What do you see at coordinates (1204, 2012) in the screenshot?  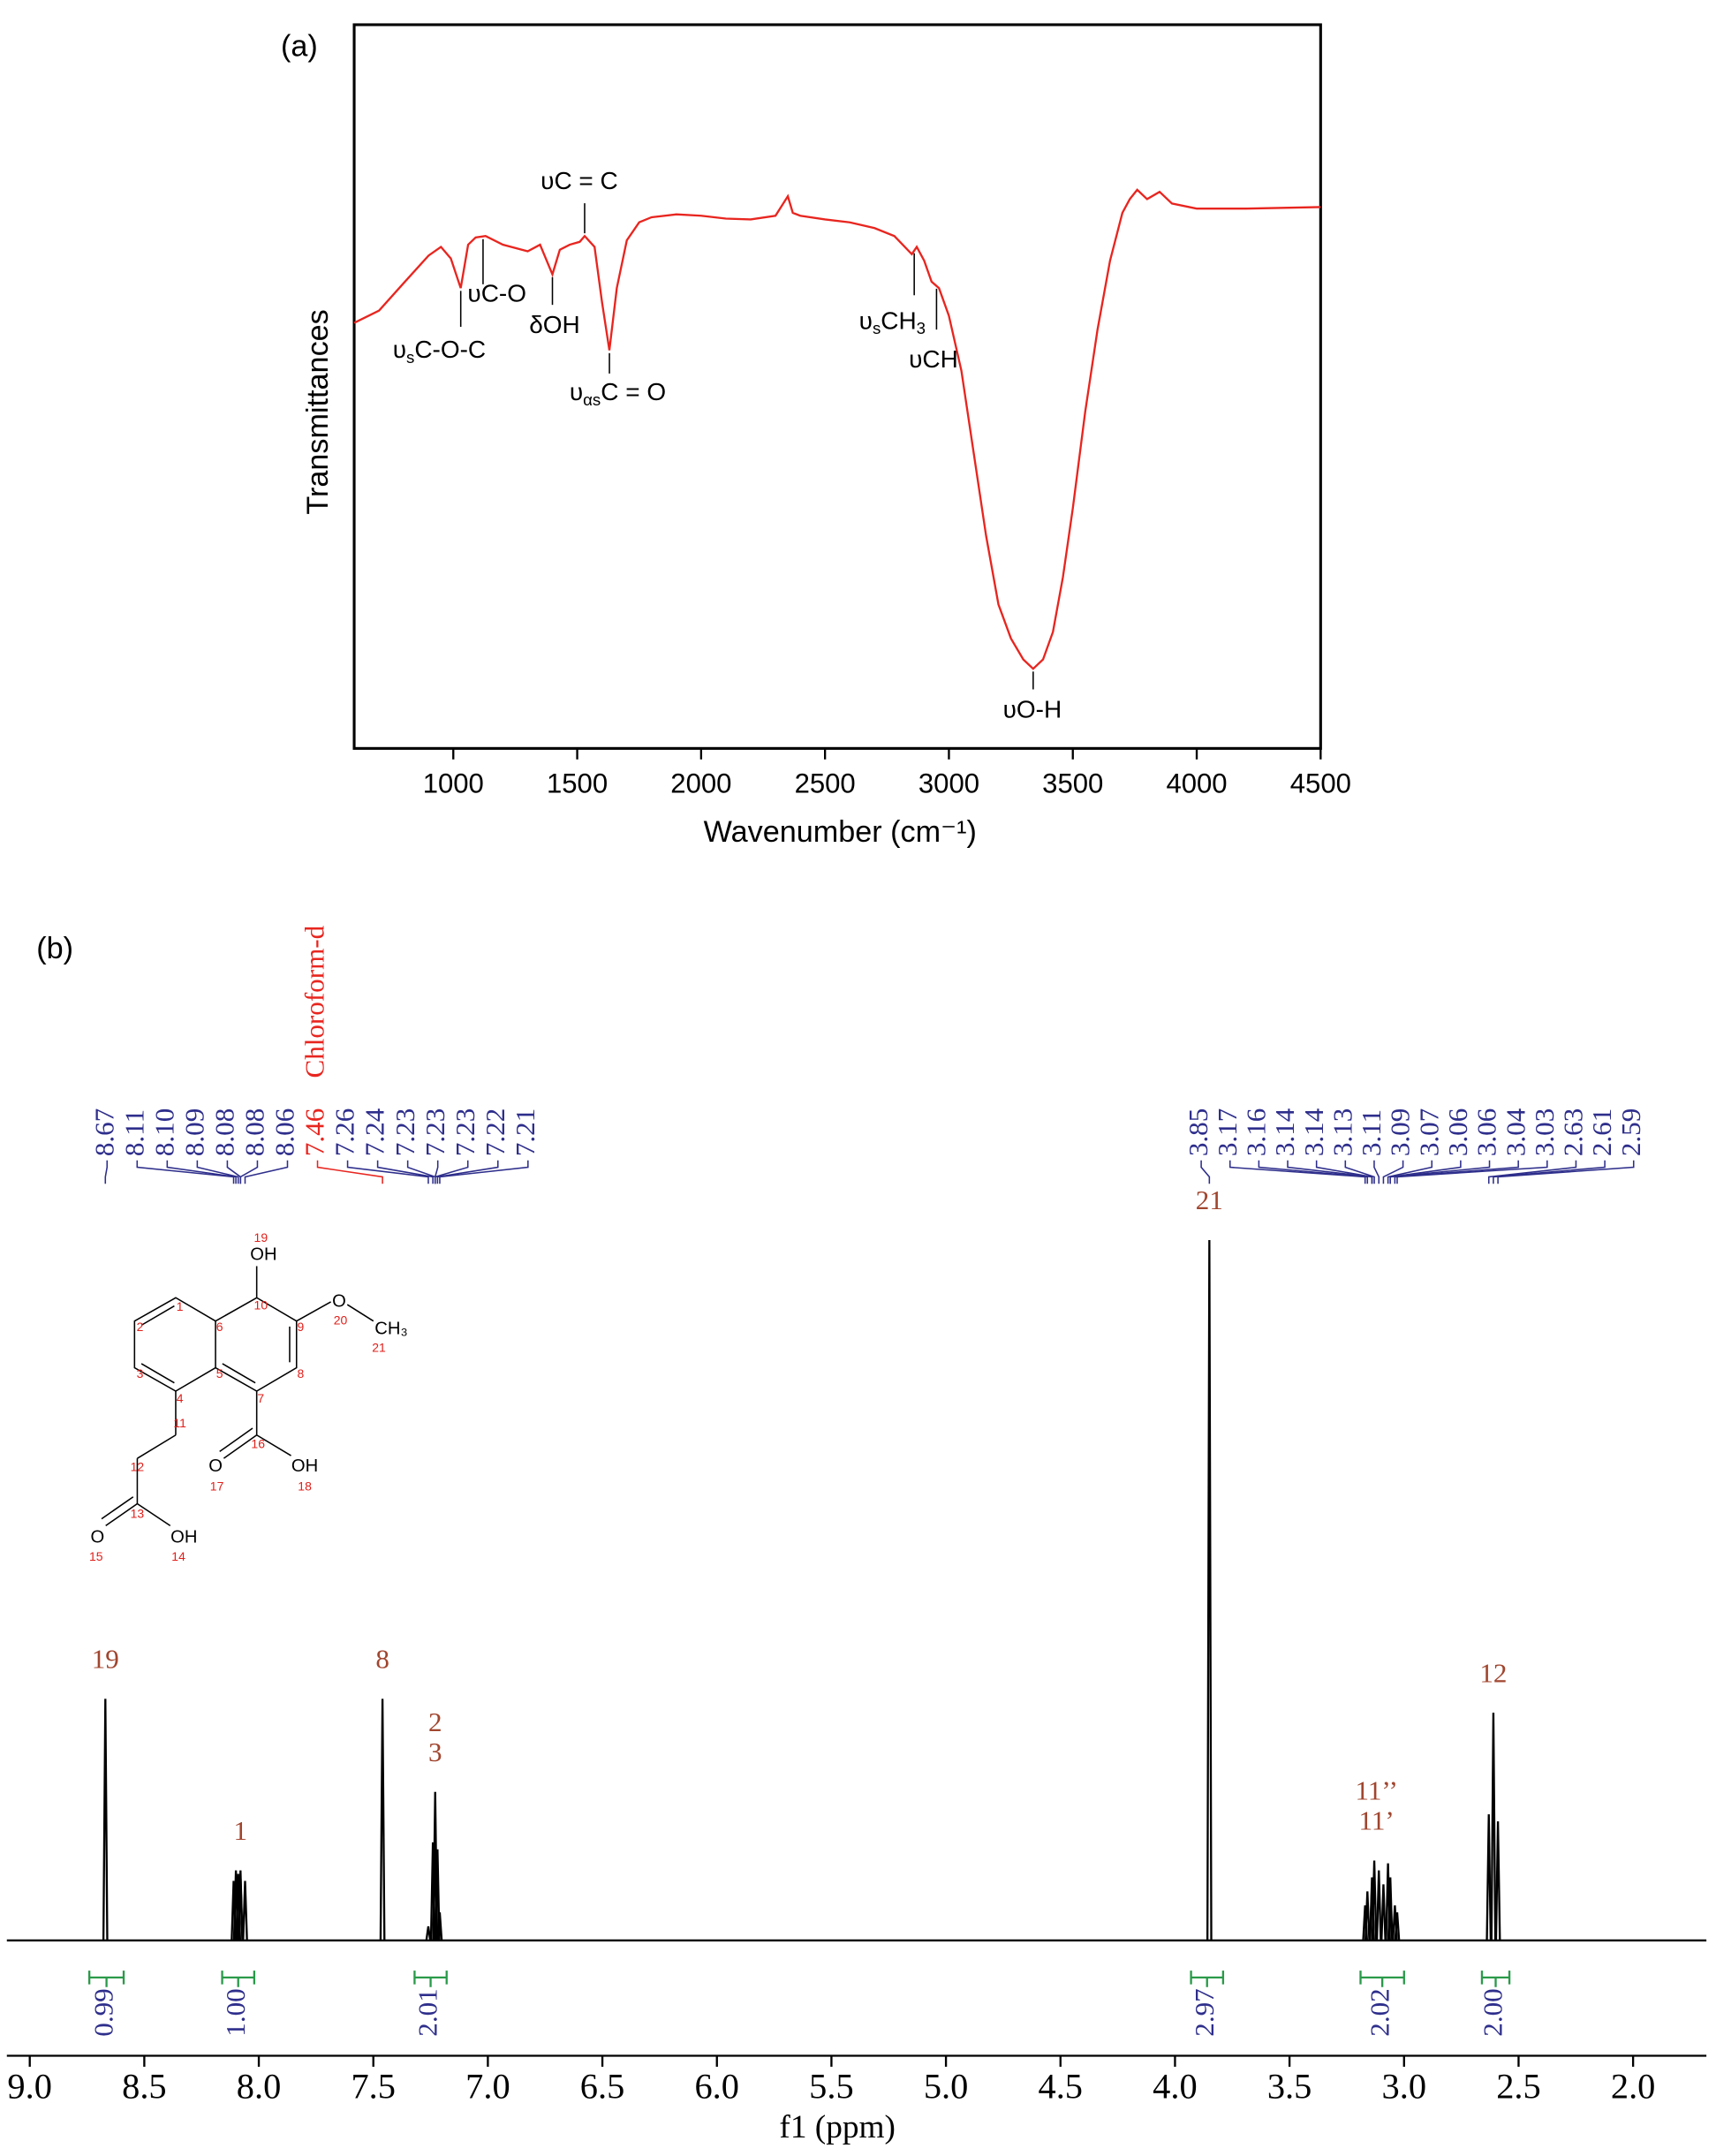 I see `integral-label: 2.97` at bounding box center [1204, 2012].